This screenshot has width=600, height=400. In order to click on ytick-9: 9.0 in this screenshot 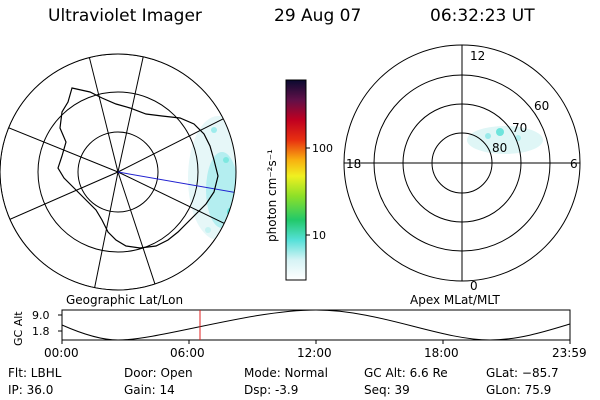, I will do `click(41, 315)`.